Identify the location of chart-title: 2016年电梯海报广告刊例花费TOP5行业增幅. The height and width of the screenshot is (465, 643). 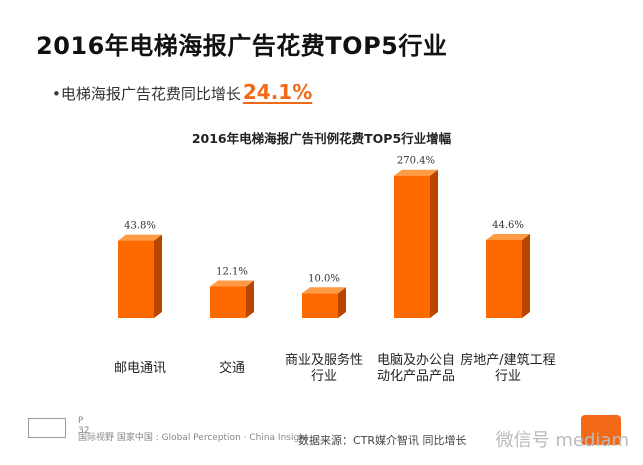
(321, 138).